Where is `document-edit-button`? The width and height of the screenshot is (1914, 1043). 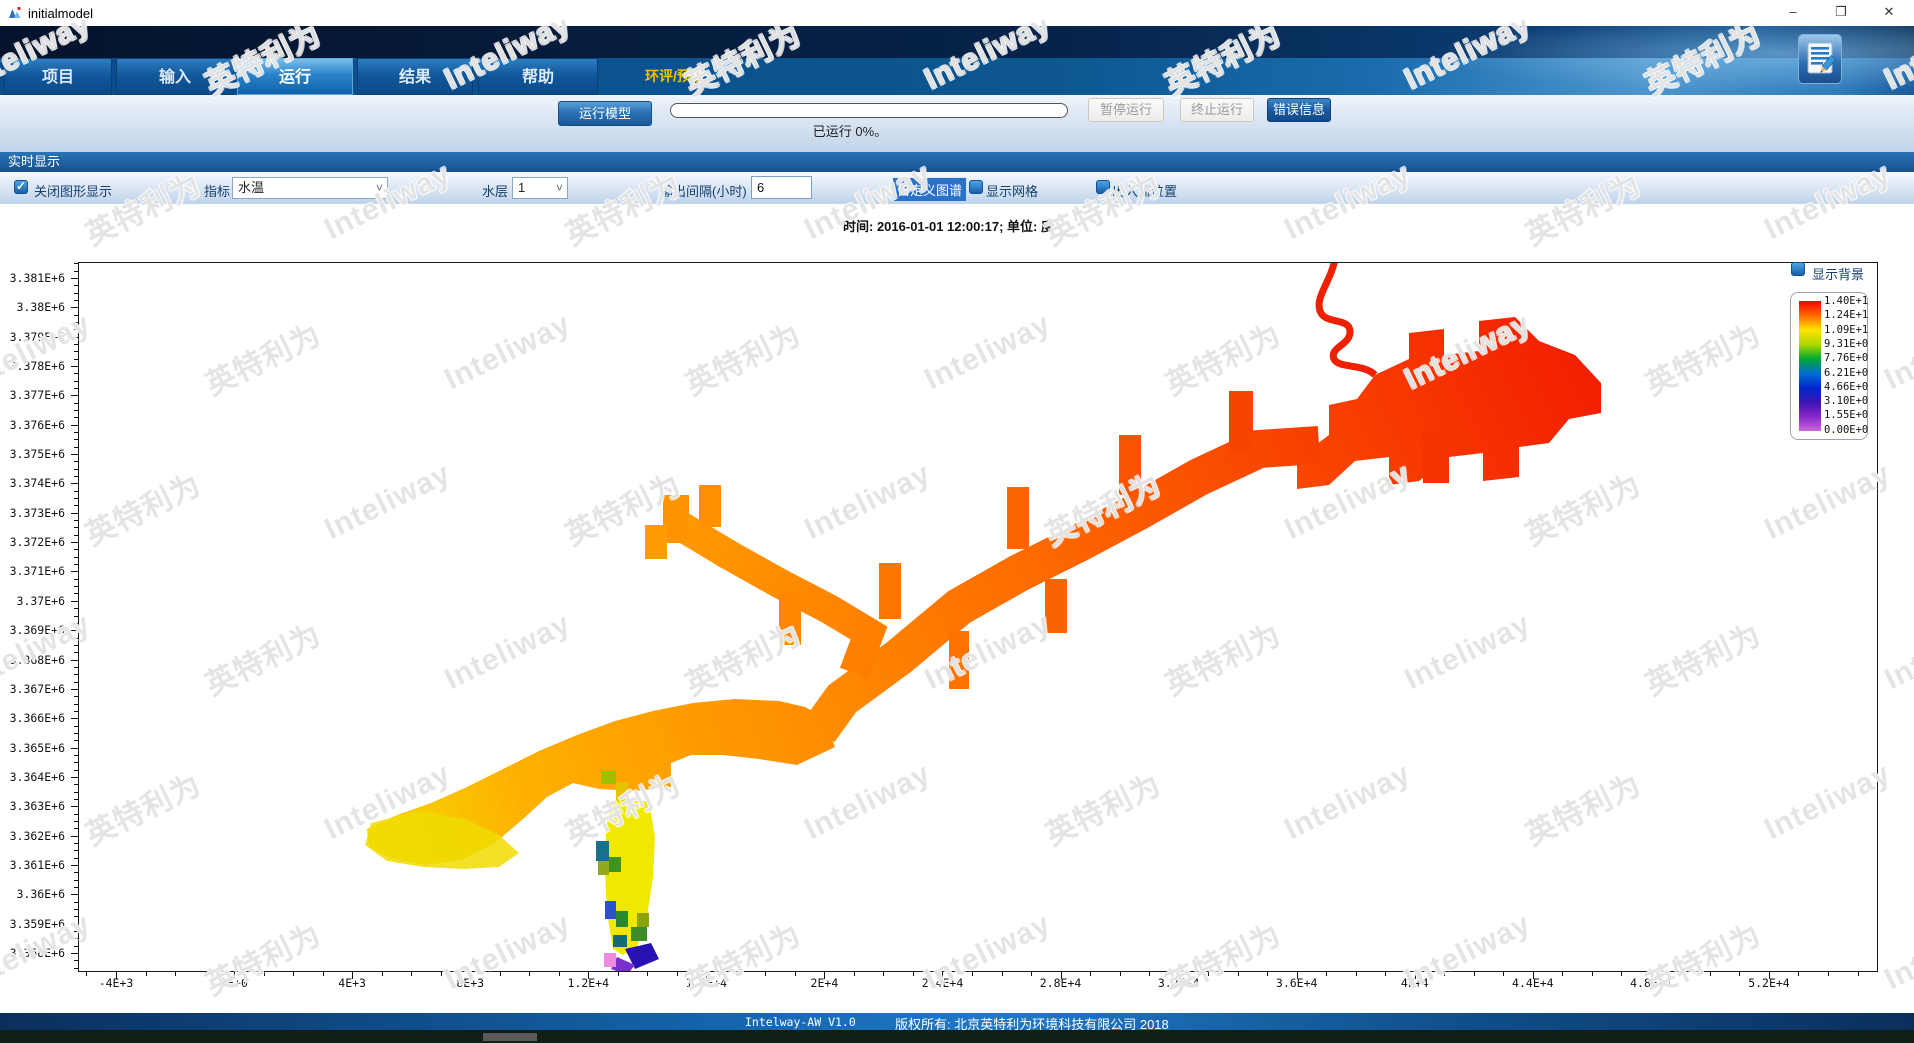
document-edit-button is located at coordinates (1820, 59).